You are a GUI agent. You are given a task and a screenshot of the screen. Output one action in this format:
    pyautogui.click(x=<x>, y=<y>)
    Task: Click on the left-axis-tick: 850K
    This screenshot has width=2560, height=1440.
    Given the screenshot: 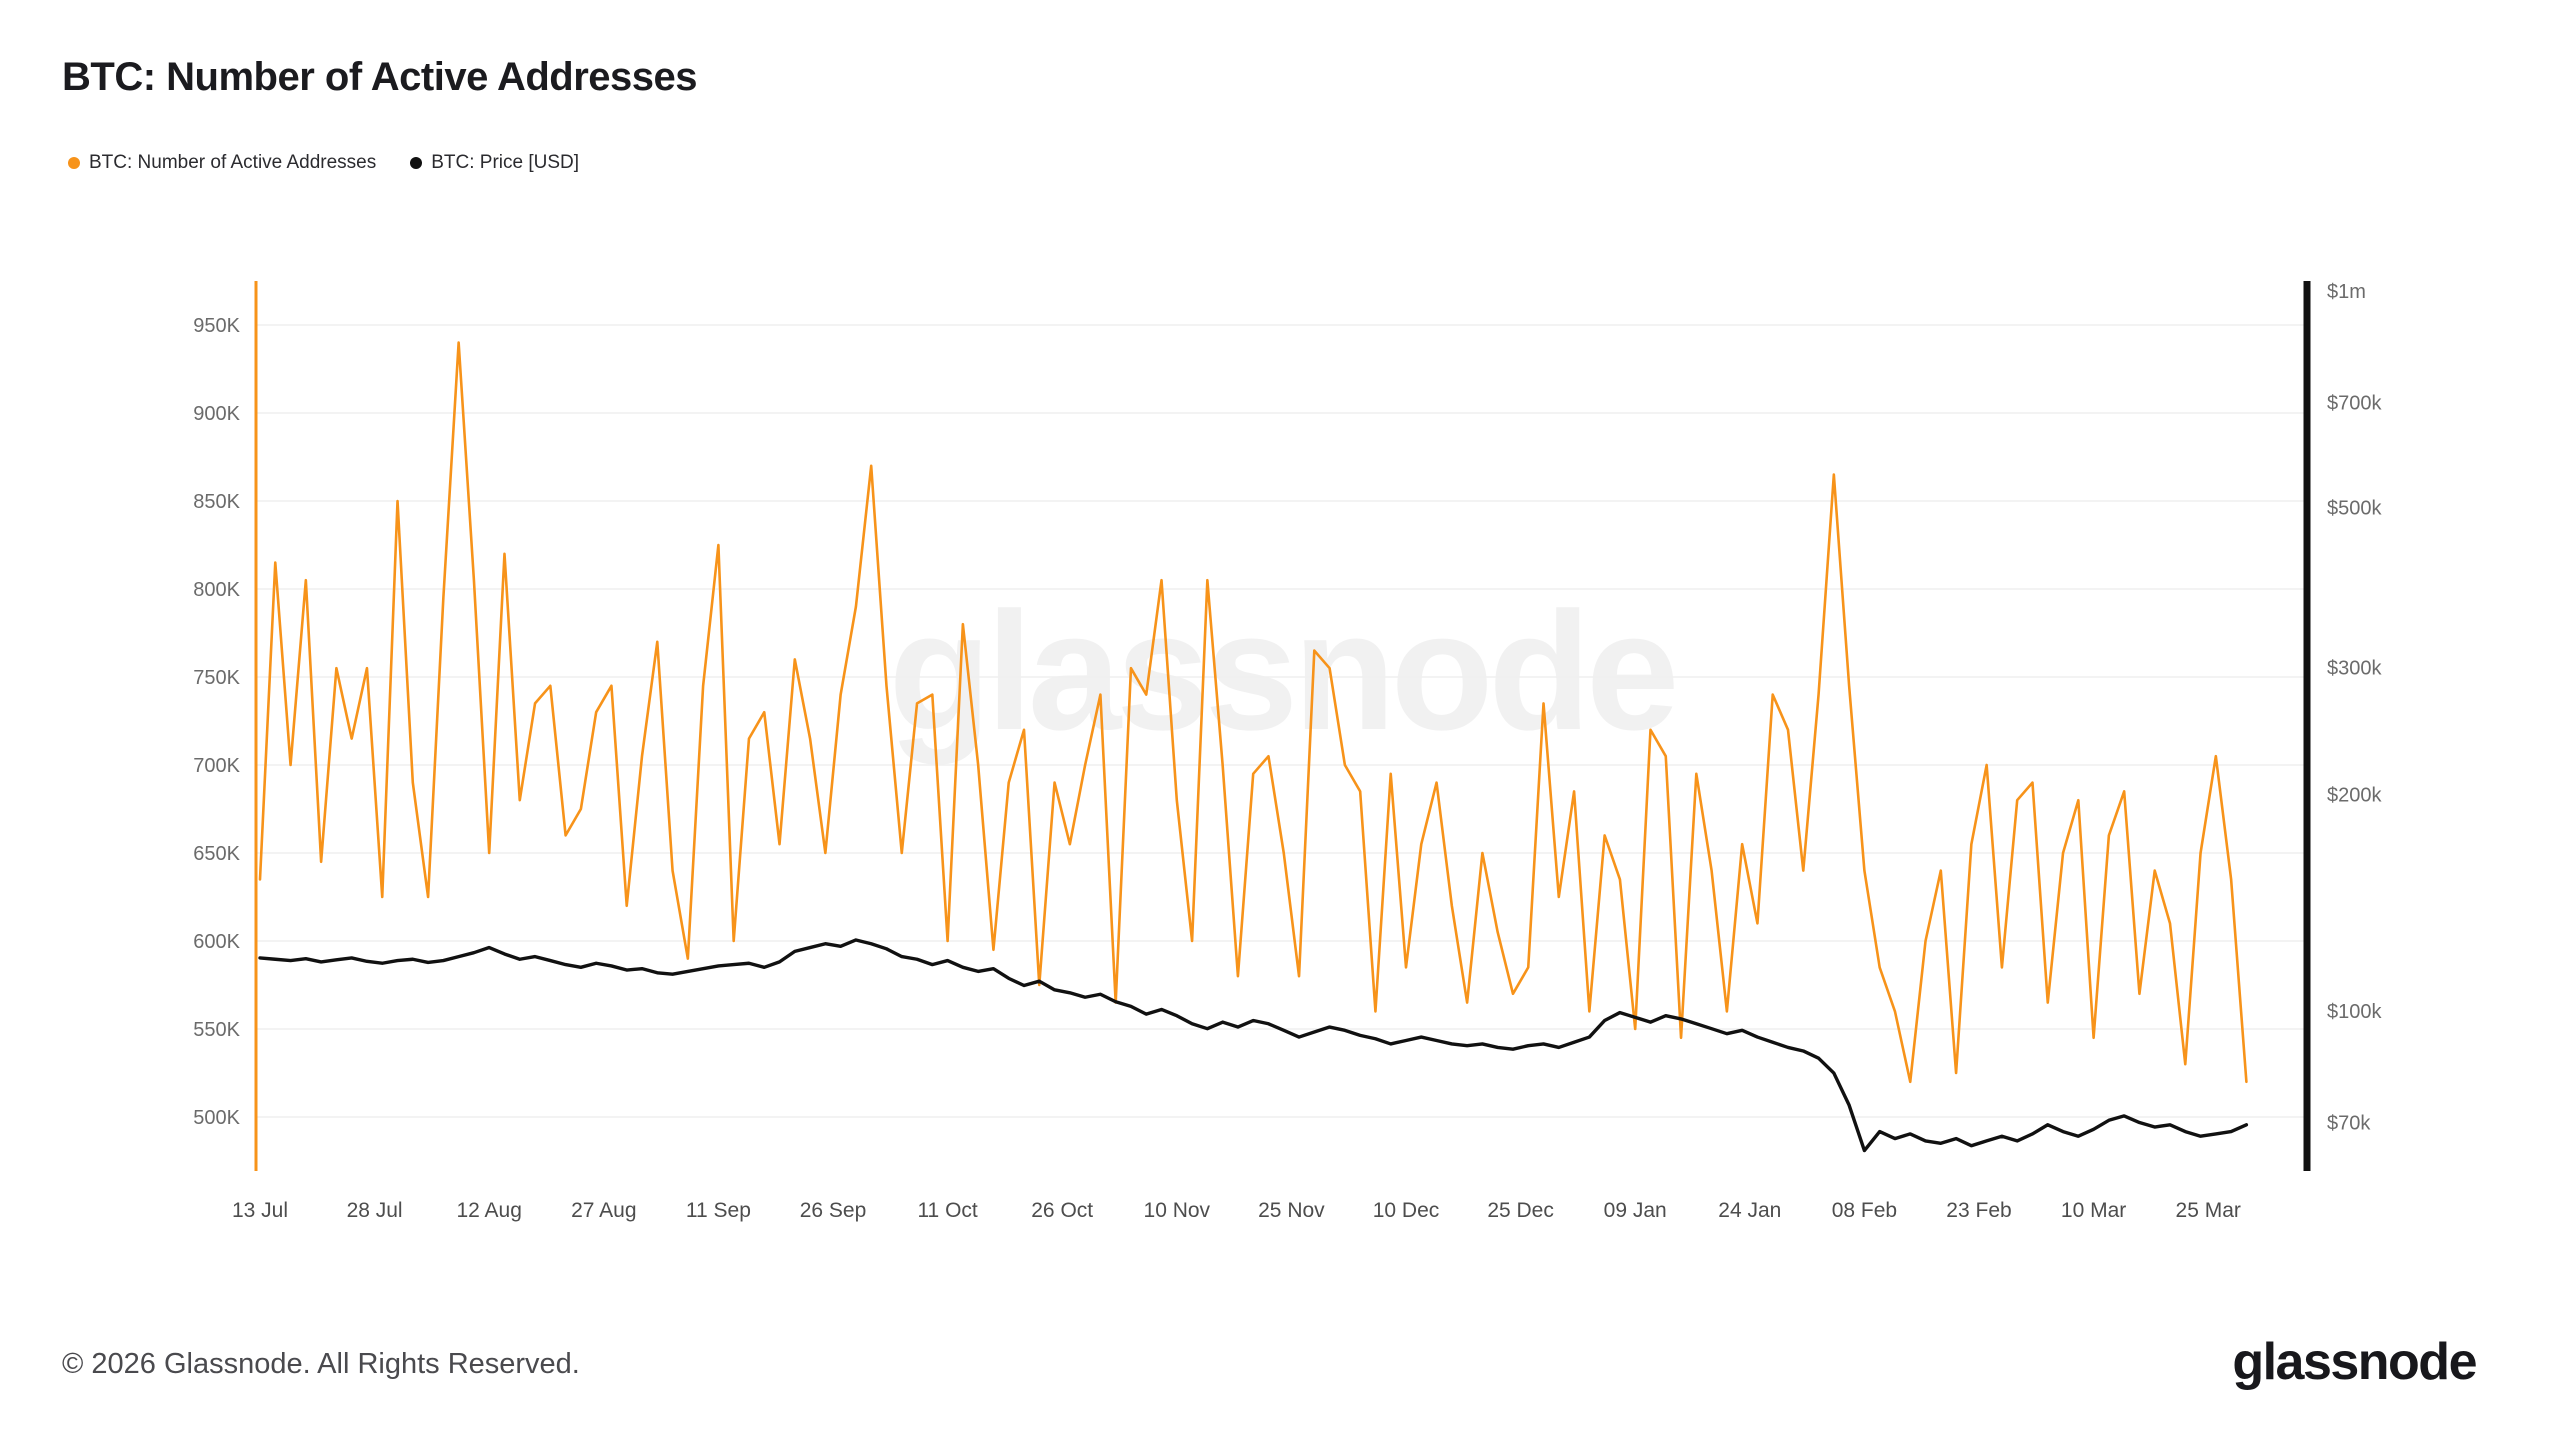 What is the action you would take?
    pyautogui.click(x=216, y=502)
    